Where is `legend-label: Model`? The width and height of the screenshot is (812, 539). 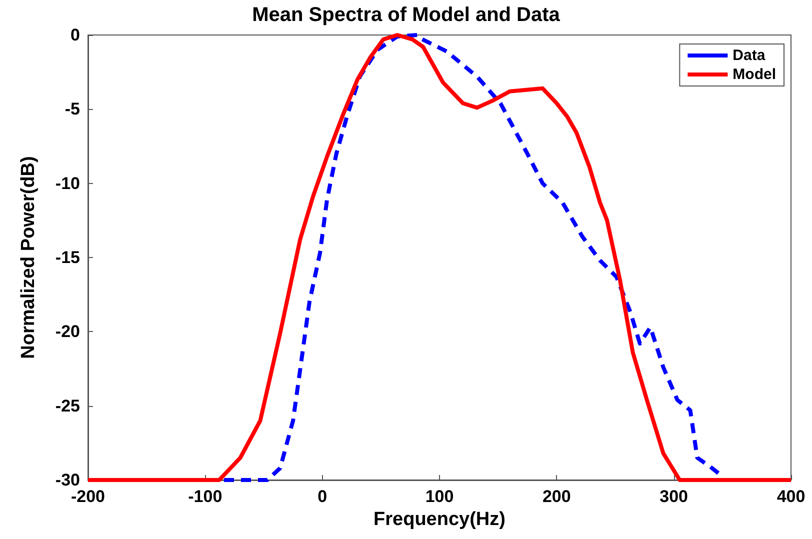 legend-label: Model is located at coordinates (754, 74).